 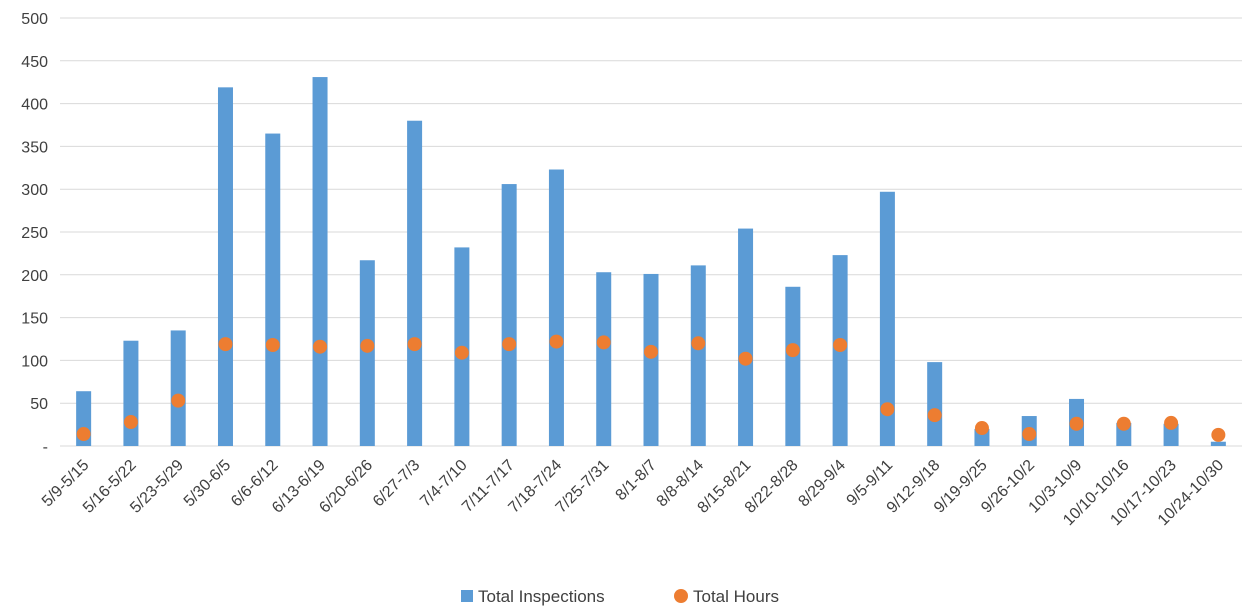 What do you see at coordinates (467, 596) in the screenshot?
I see `legend-swatch-total-inspections` at bounding box center [467, 596].